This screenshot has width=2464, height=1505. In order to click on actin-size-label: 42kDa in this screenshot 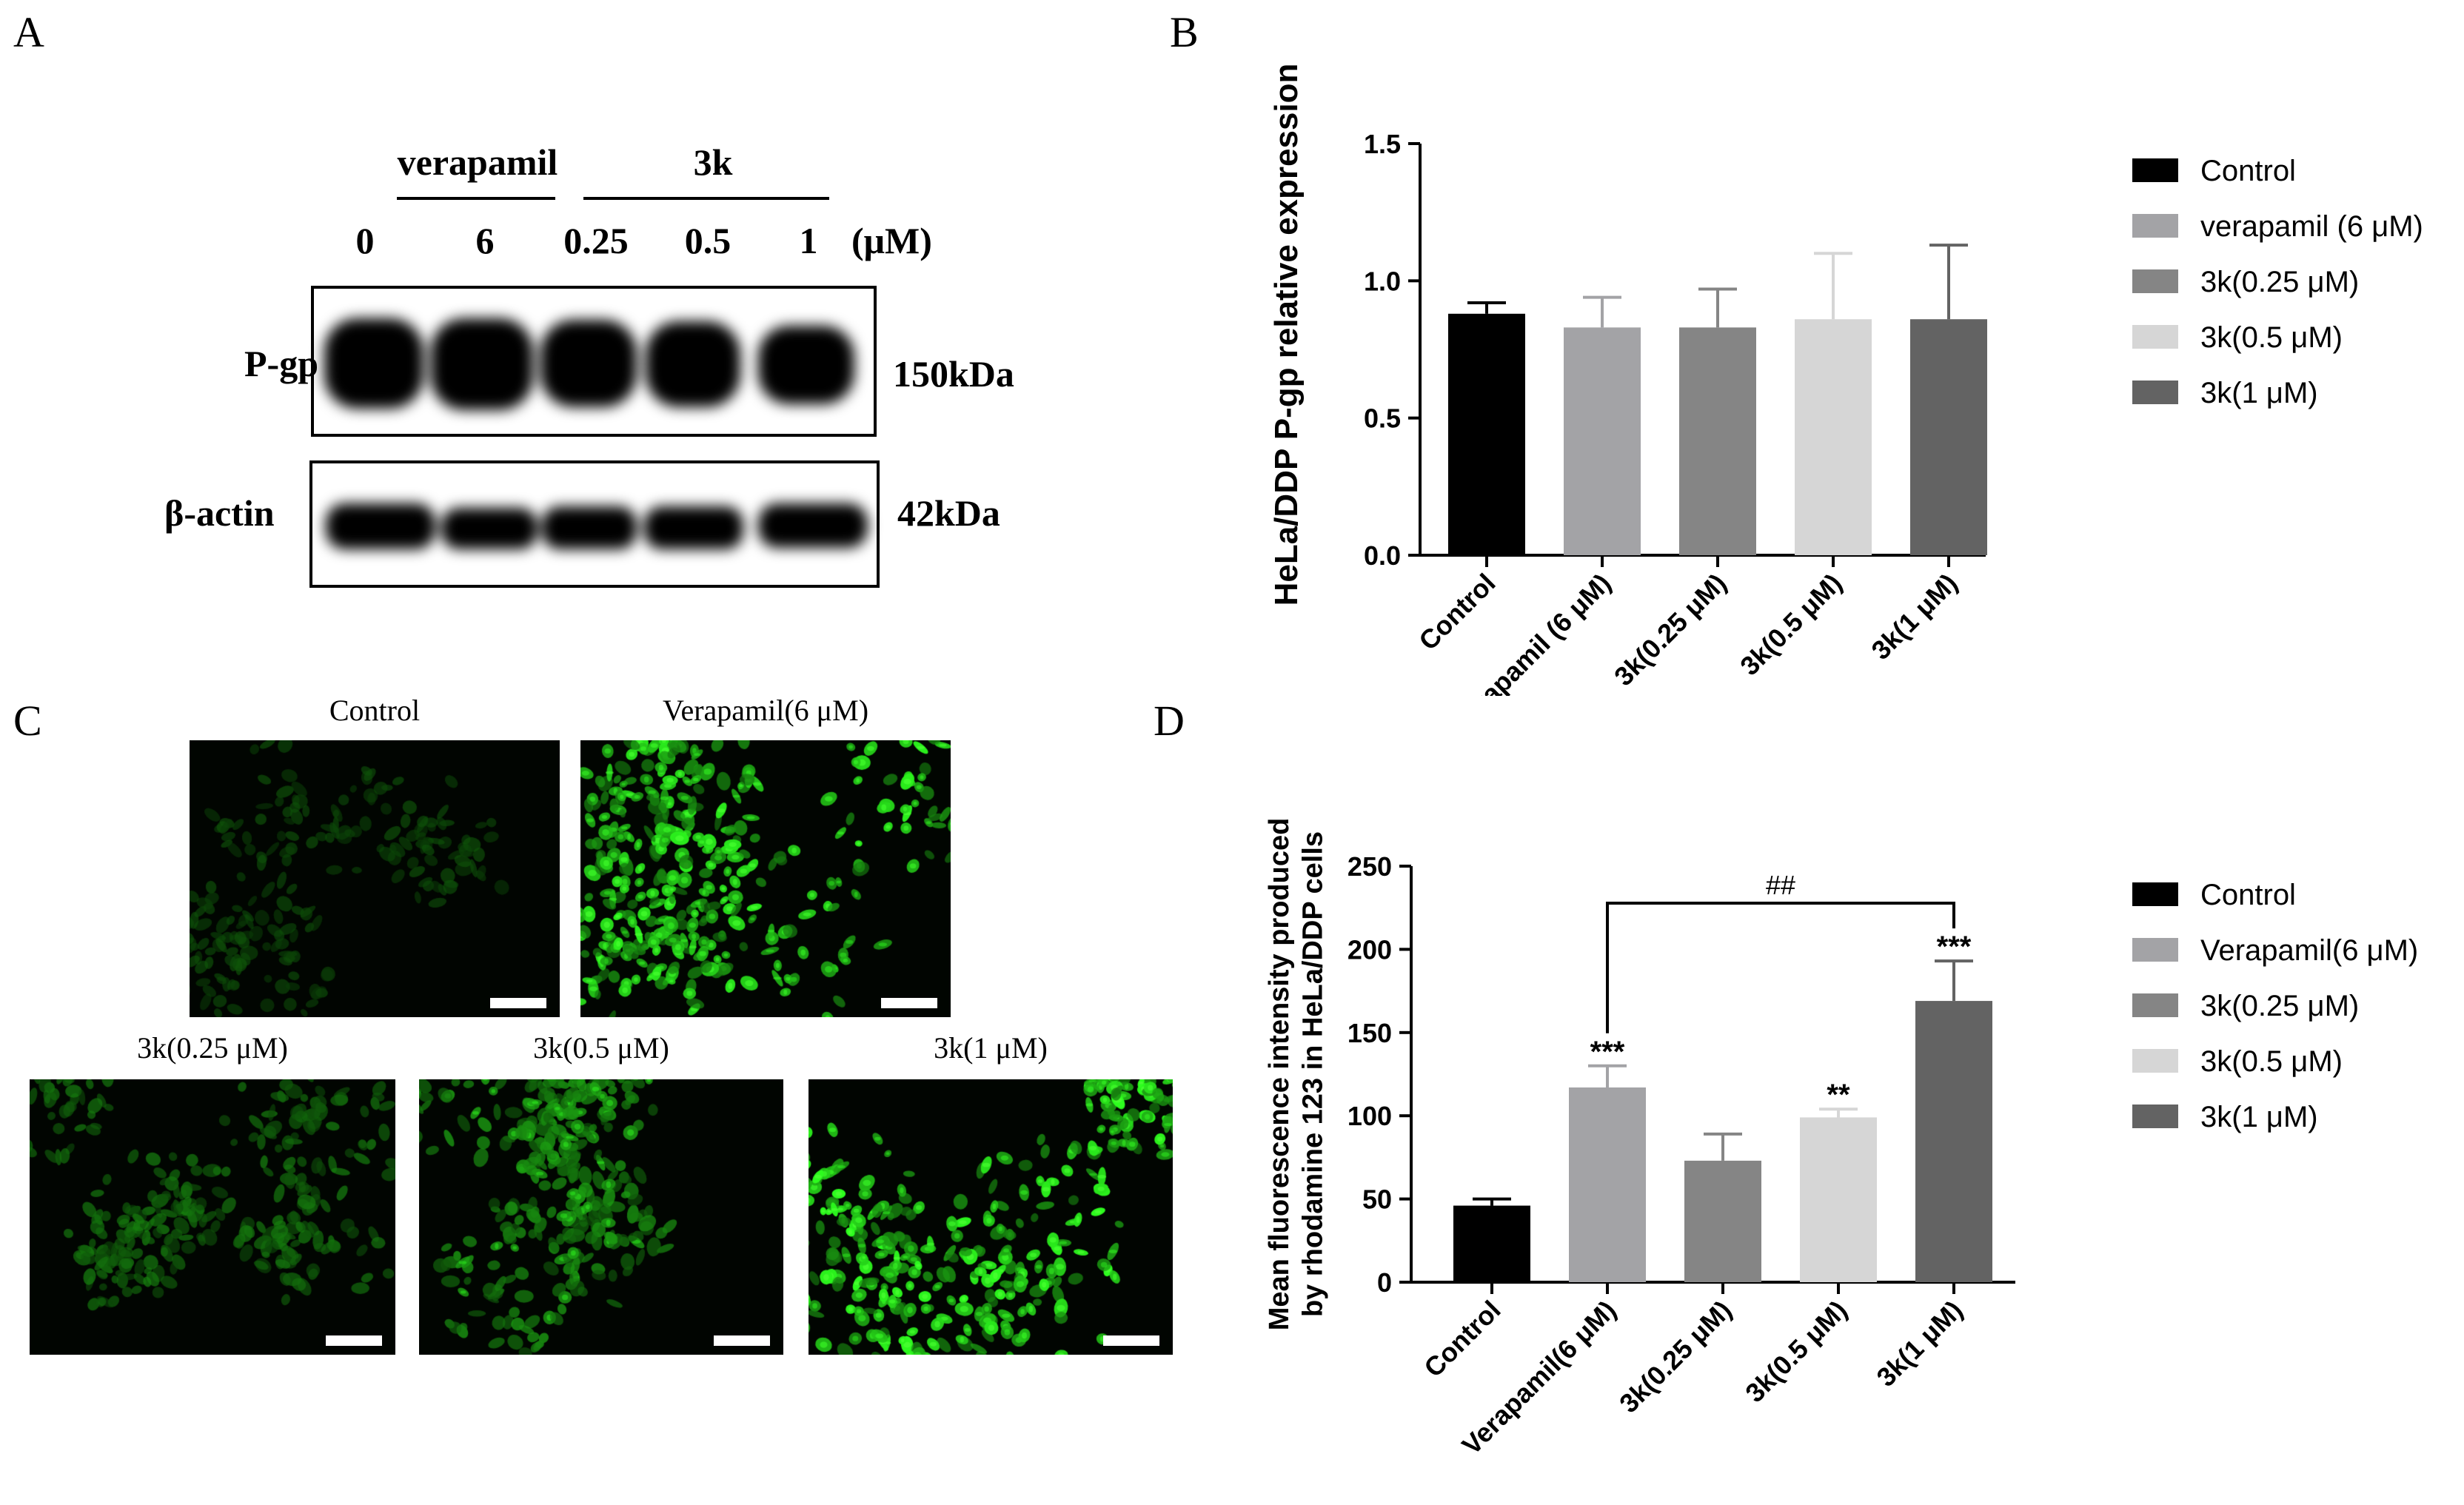, I will do `click(948, 513)`.